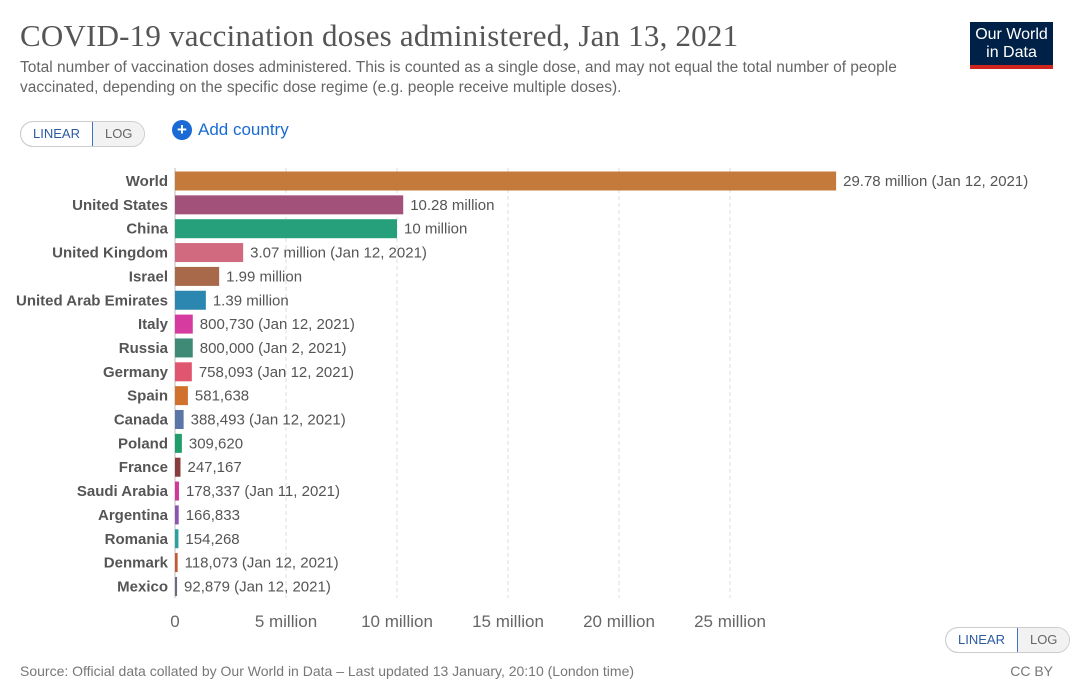 Image resolution: width=1073 pixels, height=688 pixels. What do you see at coordinates (182, 130) in the screenshot?
I see `plus-circle-icon: +` at bounding box center [182, 130].